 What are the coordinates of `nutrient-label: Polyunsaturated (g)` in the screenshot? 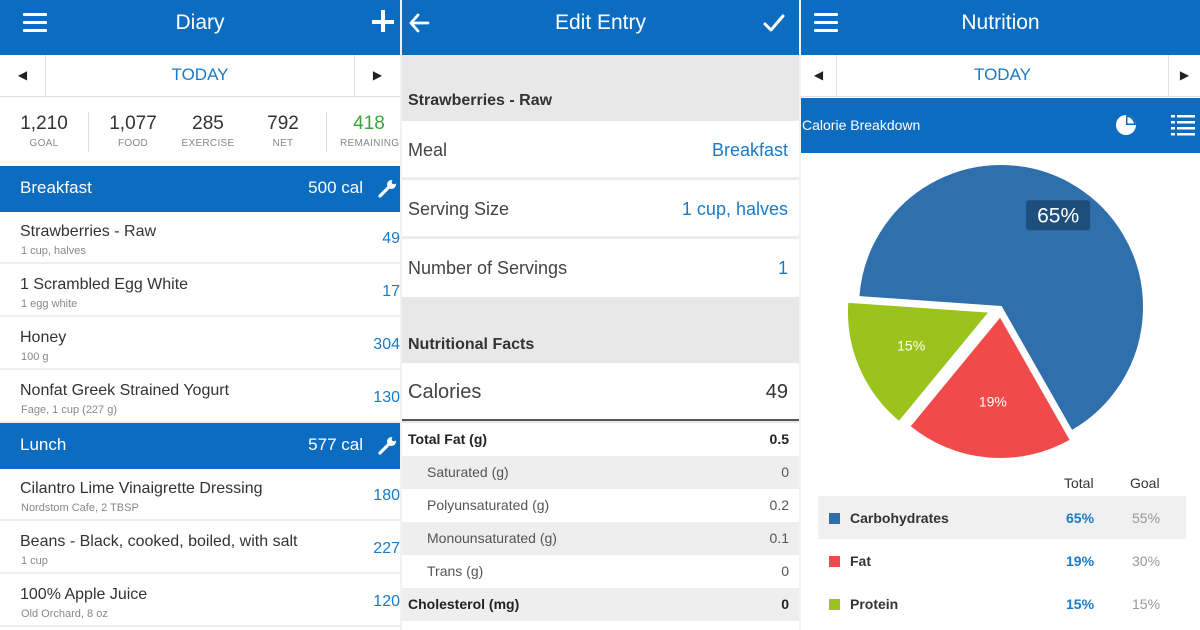 It's located at (488, 505).